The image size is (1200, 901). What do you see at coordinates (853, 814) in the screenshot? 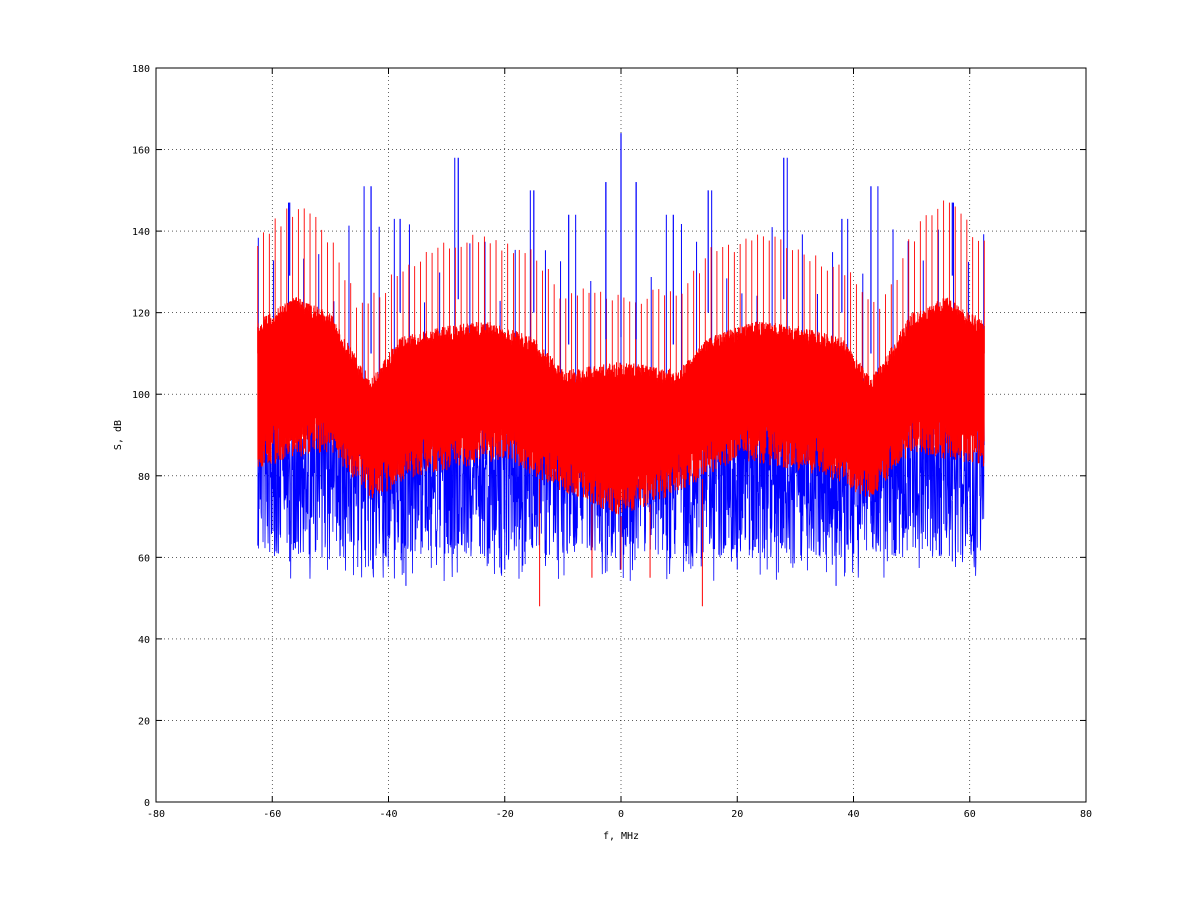
I see `x-tick-label: 40` at bounding box center [853, 814].